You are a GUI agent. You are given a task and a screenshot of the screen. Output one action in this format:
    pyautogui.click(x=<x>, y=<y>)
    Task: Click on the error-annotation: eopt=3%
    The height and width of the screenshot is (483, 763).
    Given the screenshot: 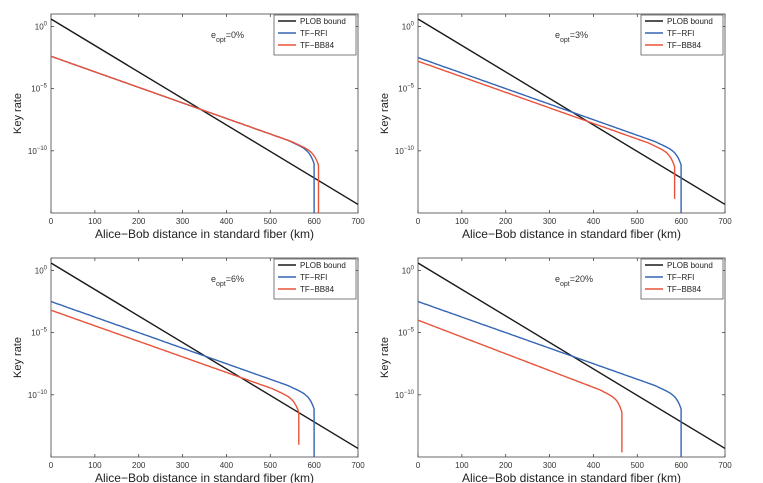 What is the action you would take?
    pyautogui.click(x=571, y=37)
    